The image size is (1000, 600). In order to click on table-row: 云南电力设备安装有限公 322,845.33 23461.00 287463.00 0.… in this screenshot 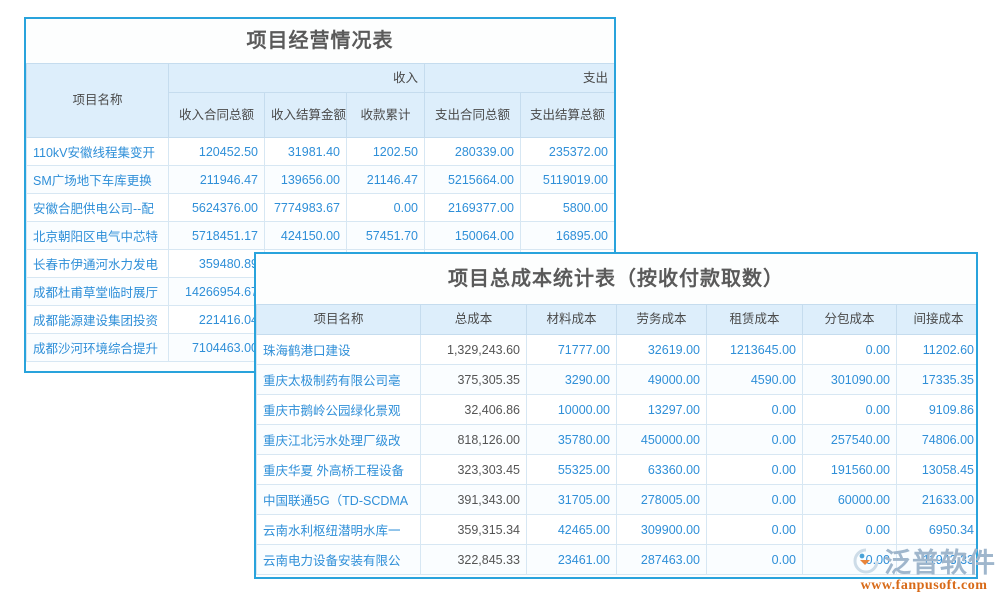, I will do `click(616, 559)`.